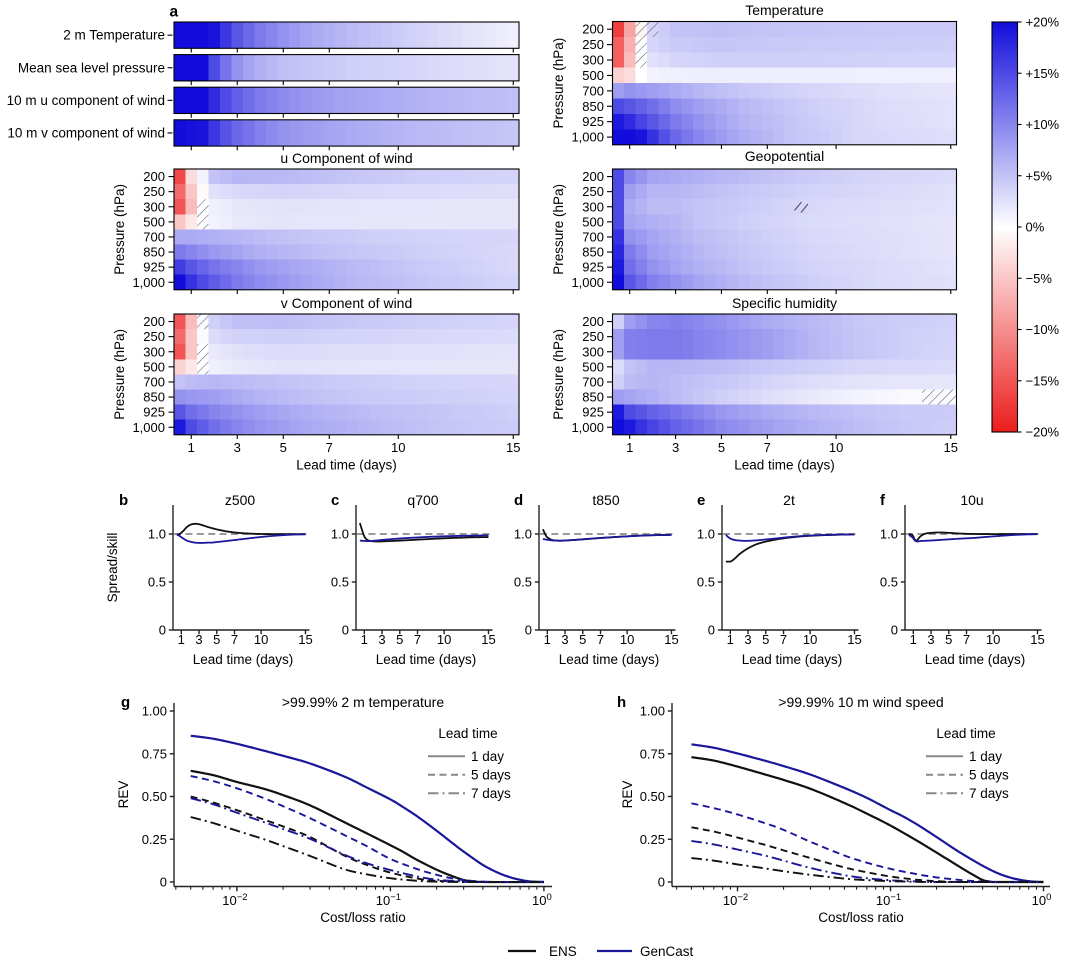  Describe the element at coordinates (86, 132) in the screenshot. I see `svg-text: 10 m v component of wind` at that location.